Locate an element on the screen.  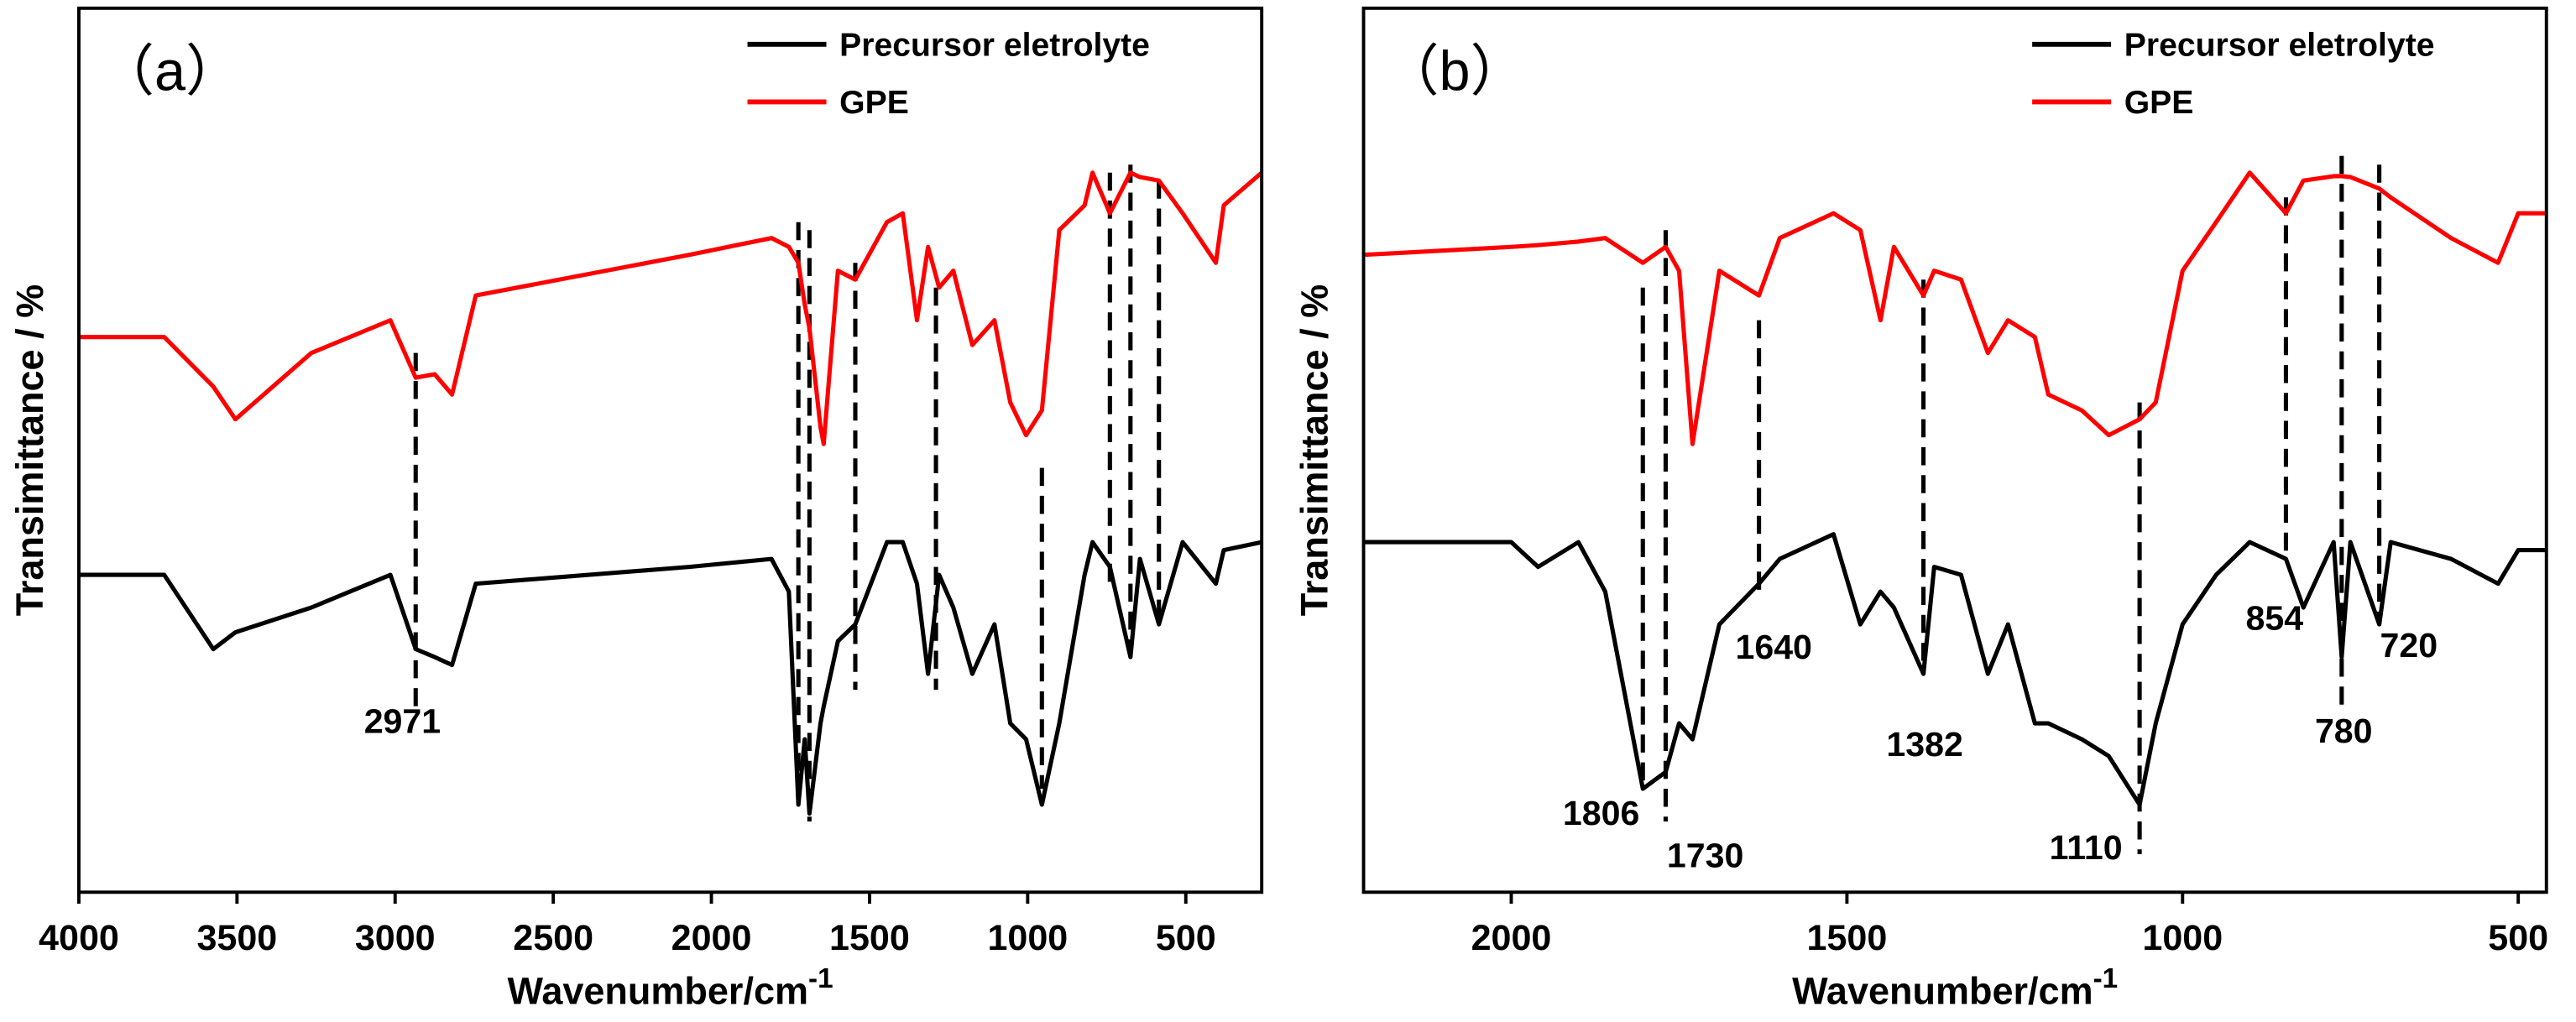
x-tick-label: 2500 is located at coordinates (553, 938).